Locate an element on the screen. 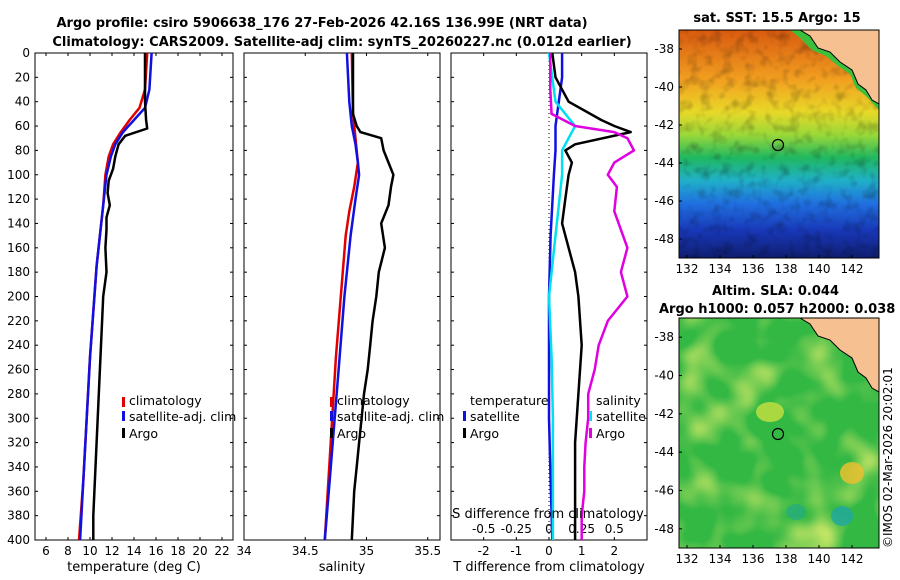 This screenshot has height=580, width=900. sla-map-title: Altim. SLA: 0.044 is located at coordinates (775, 291).